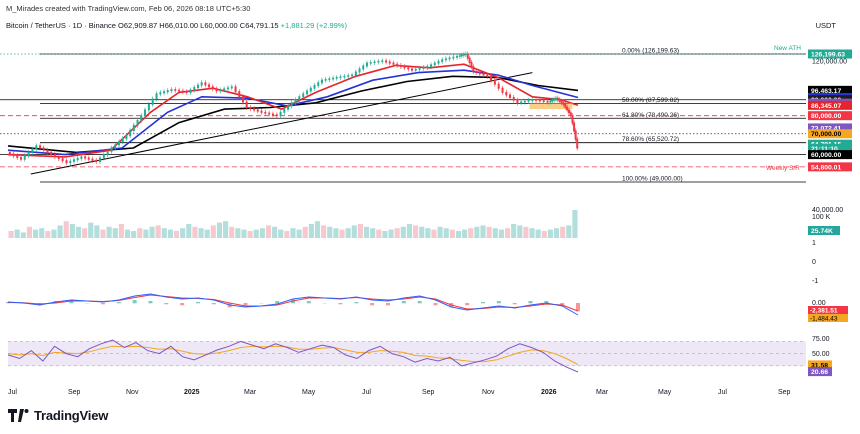  Describe the element at coordinates (814, 262) in the screenshot. I see `indicator-axis-tick: 0` at that location.